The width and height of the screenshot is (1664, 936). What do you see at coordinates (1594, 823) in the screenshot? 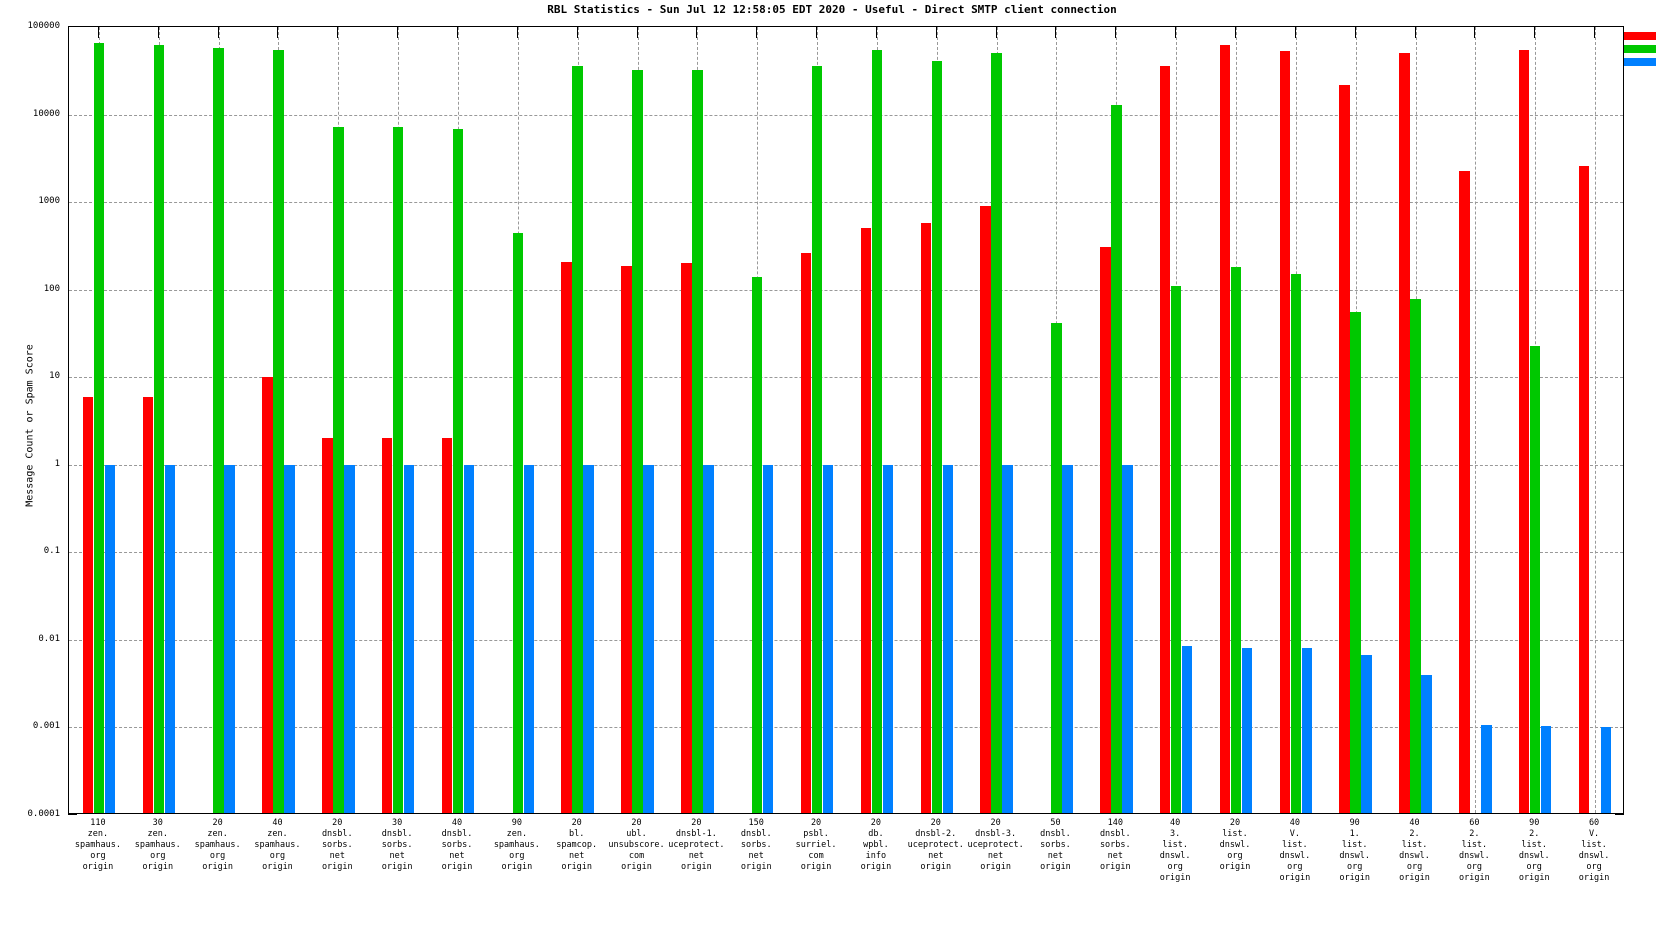
I see `x-axis-tick-label-line: 60` at bounding box center [1594, 823].